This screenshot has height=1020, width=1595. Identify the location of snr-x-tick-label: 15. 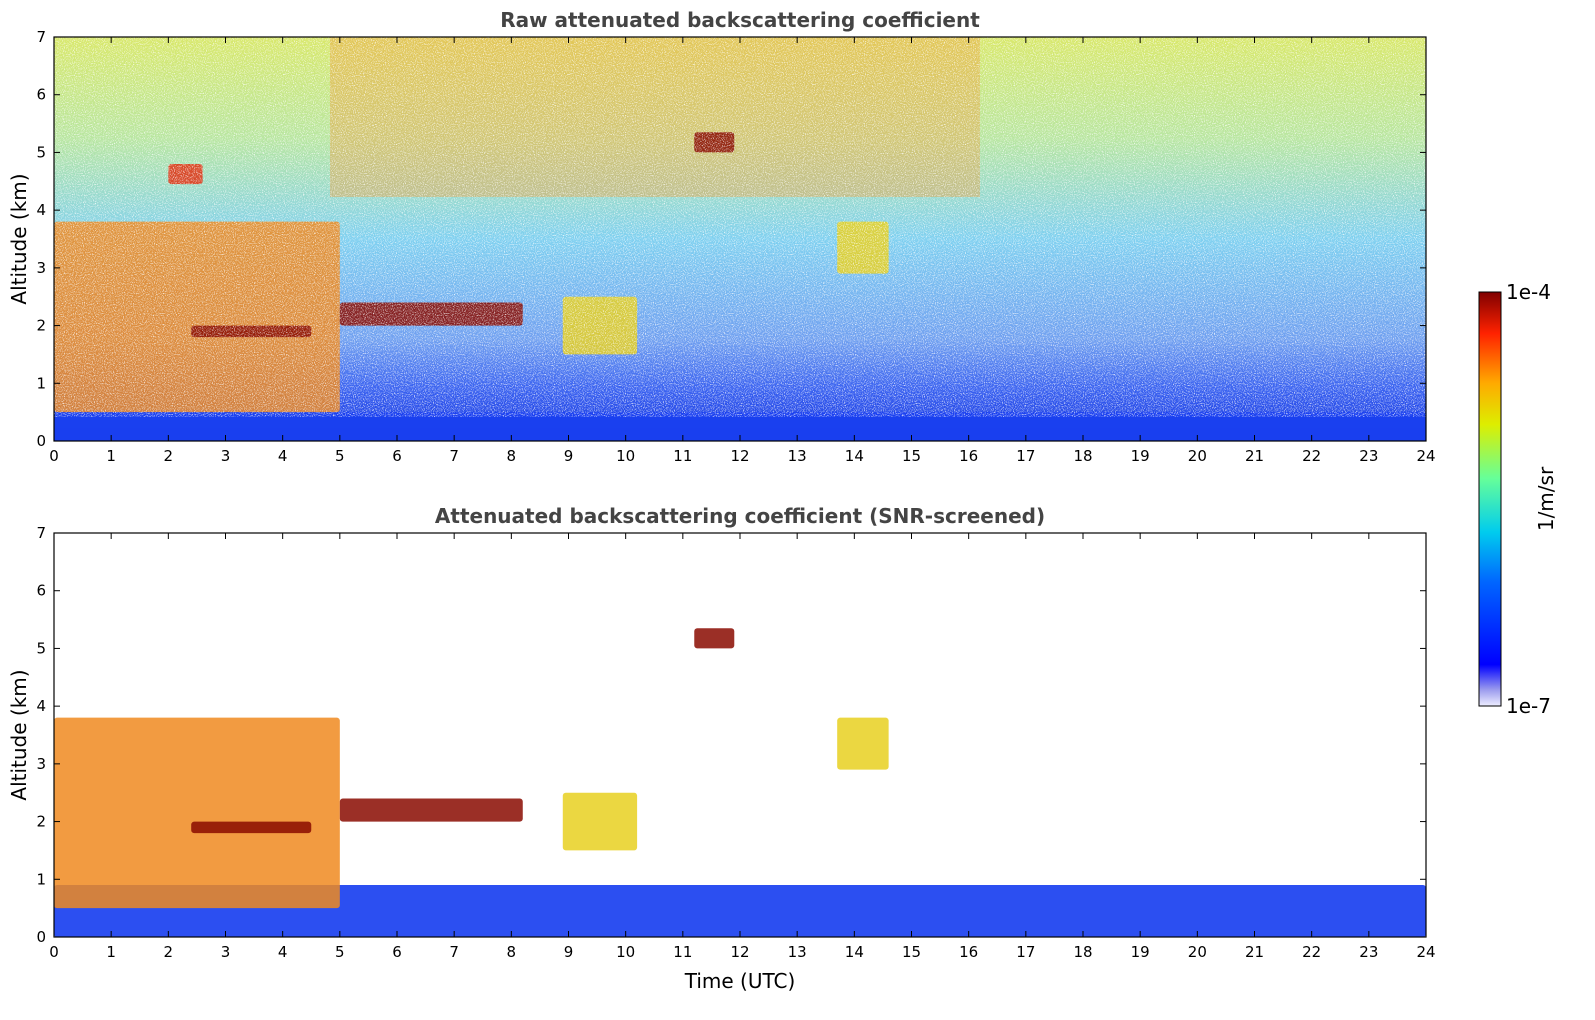
(911, 952).